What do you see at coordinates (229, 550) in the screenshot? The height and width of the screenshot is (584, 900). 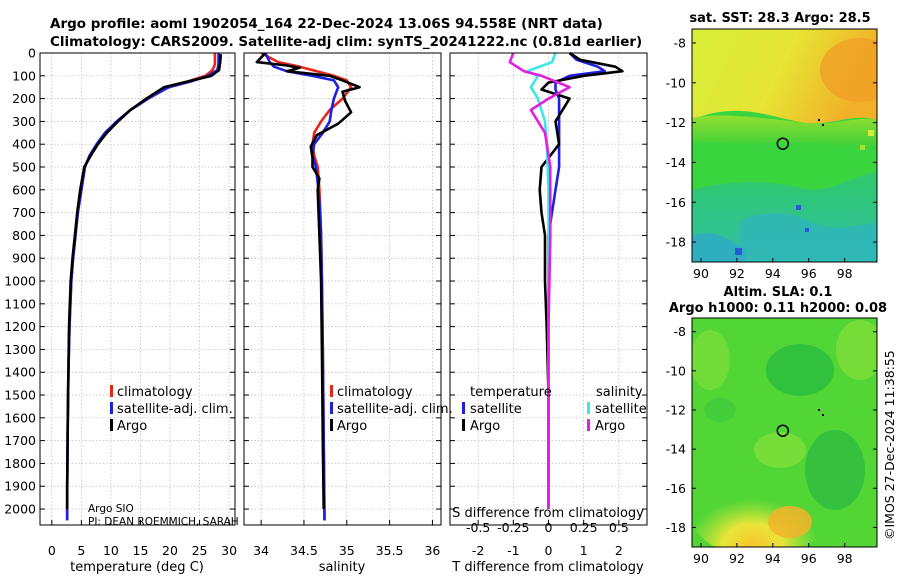 I see `xtick-label: 30` at bounding box center [229, 550].